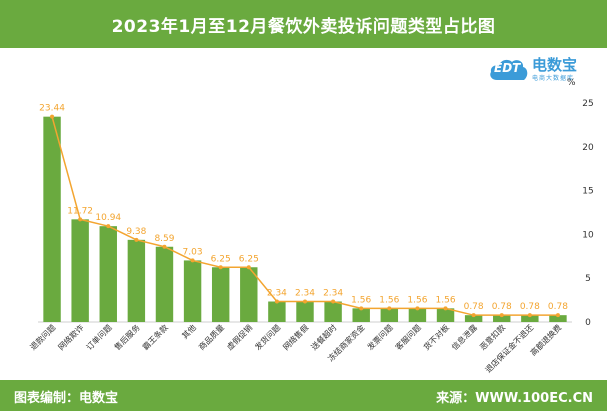 This screenshot has height=411, width=607. Describe the element at coordinates (303, 395) in the screenshot. I see `footer-bar: 图表编制：电数宝 来源：WWW.100EC.CN` at that location.